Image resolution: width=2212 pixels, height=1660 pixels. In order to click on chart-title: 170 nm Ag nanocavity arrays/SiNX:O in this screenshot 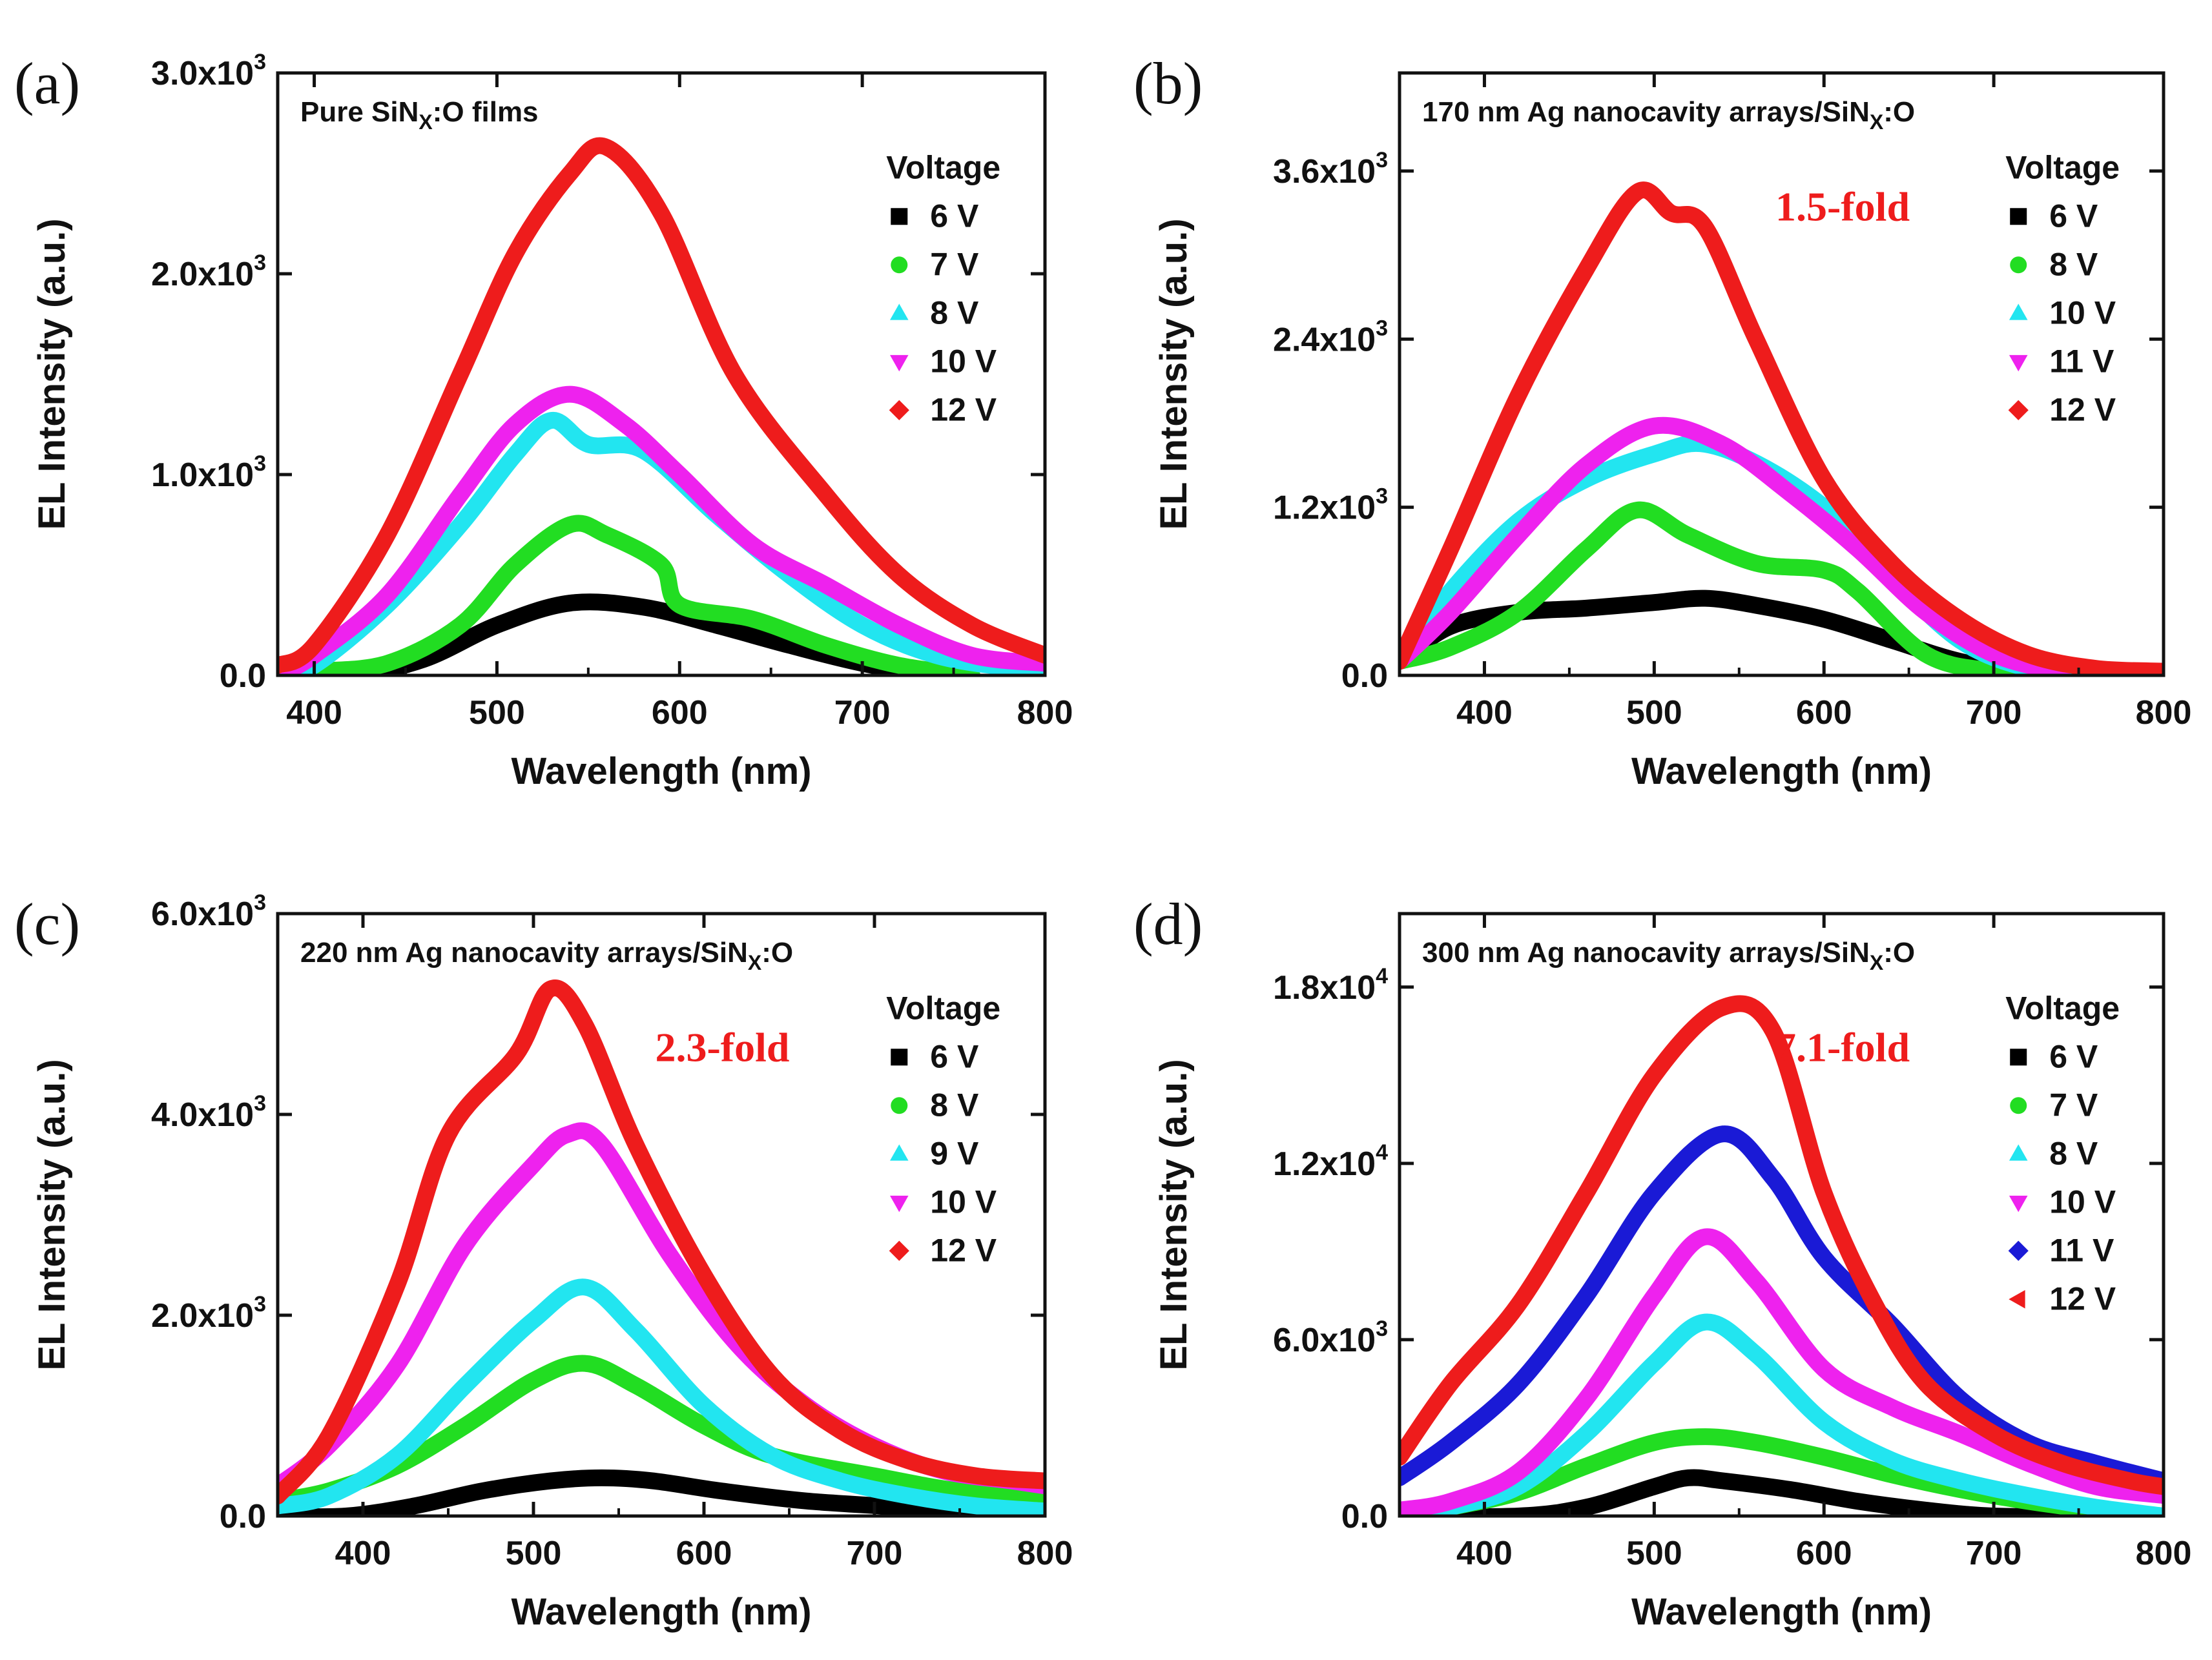, I will do `click(1668, 115)`.